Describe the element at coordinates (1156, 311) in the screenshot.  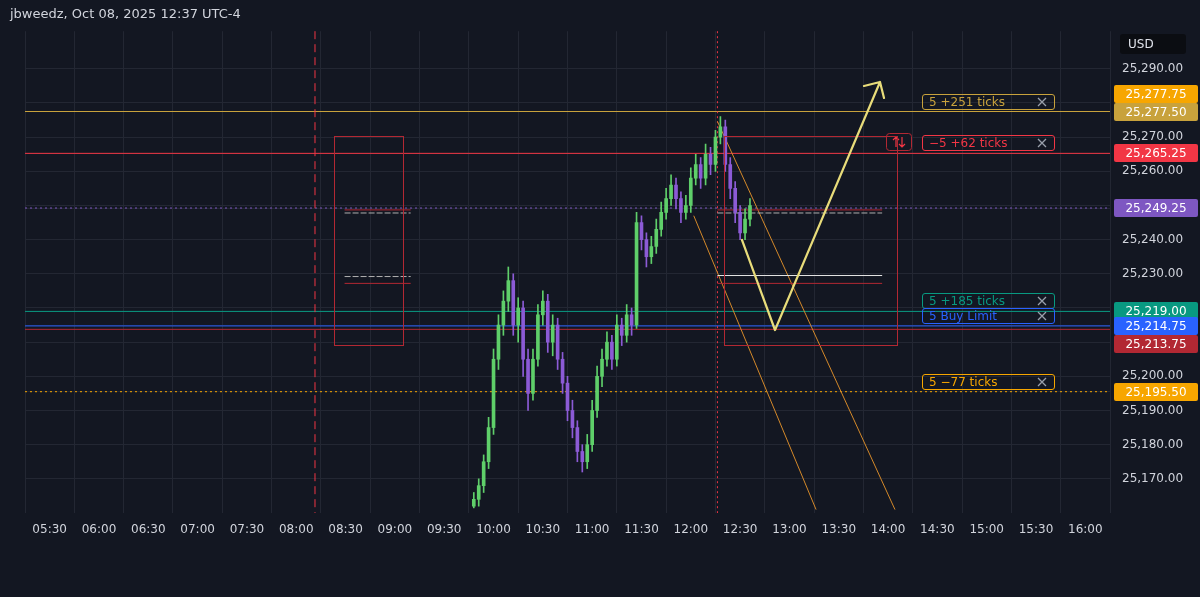
I see `y-tick-label: 25,219.00` at that location.